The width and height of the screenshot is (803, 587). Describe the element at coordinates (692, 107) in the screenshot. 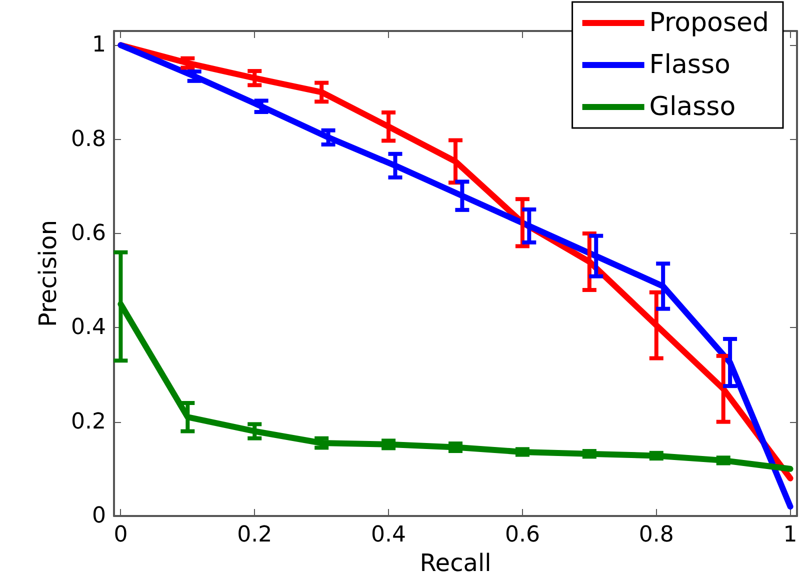

I see `legend-label: Glasso` at that location.